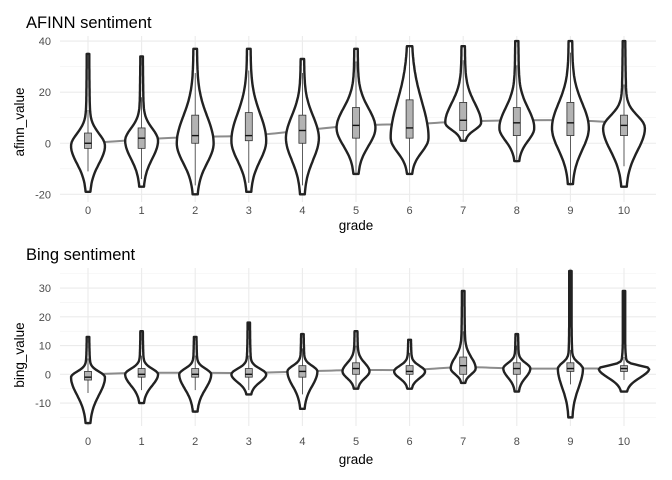 Image resolution: width=672 pixels, height=480 pixels. I want to click on bing-y-tick-labels: -10 0 10 20 30, so click(43, 346).